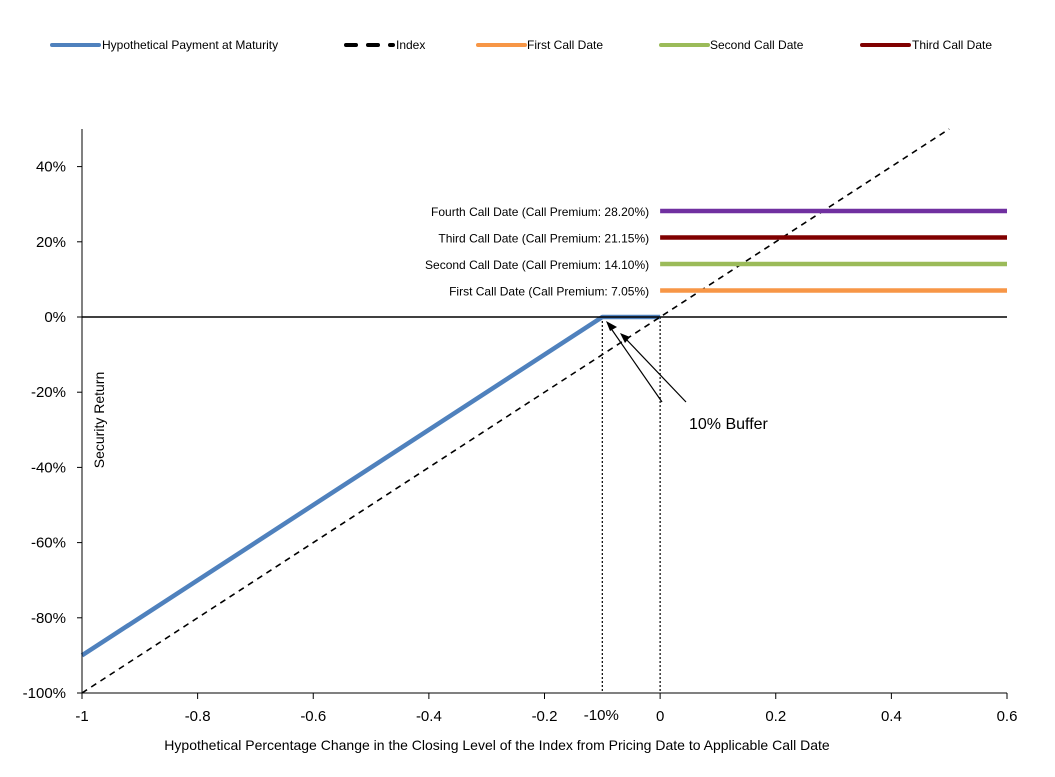 Image resolution: width=1055 pixels, height=777 pixels. Describe the element at coordinates (48, 392) in the screenshot. I see `y-tick-label: -20%` at that location.